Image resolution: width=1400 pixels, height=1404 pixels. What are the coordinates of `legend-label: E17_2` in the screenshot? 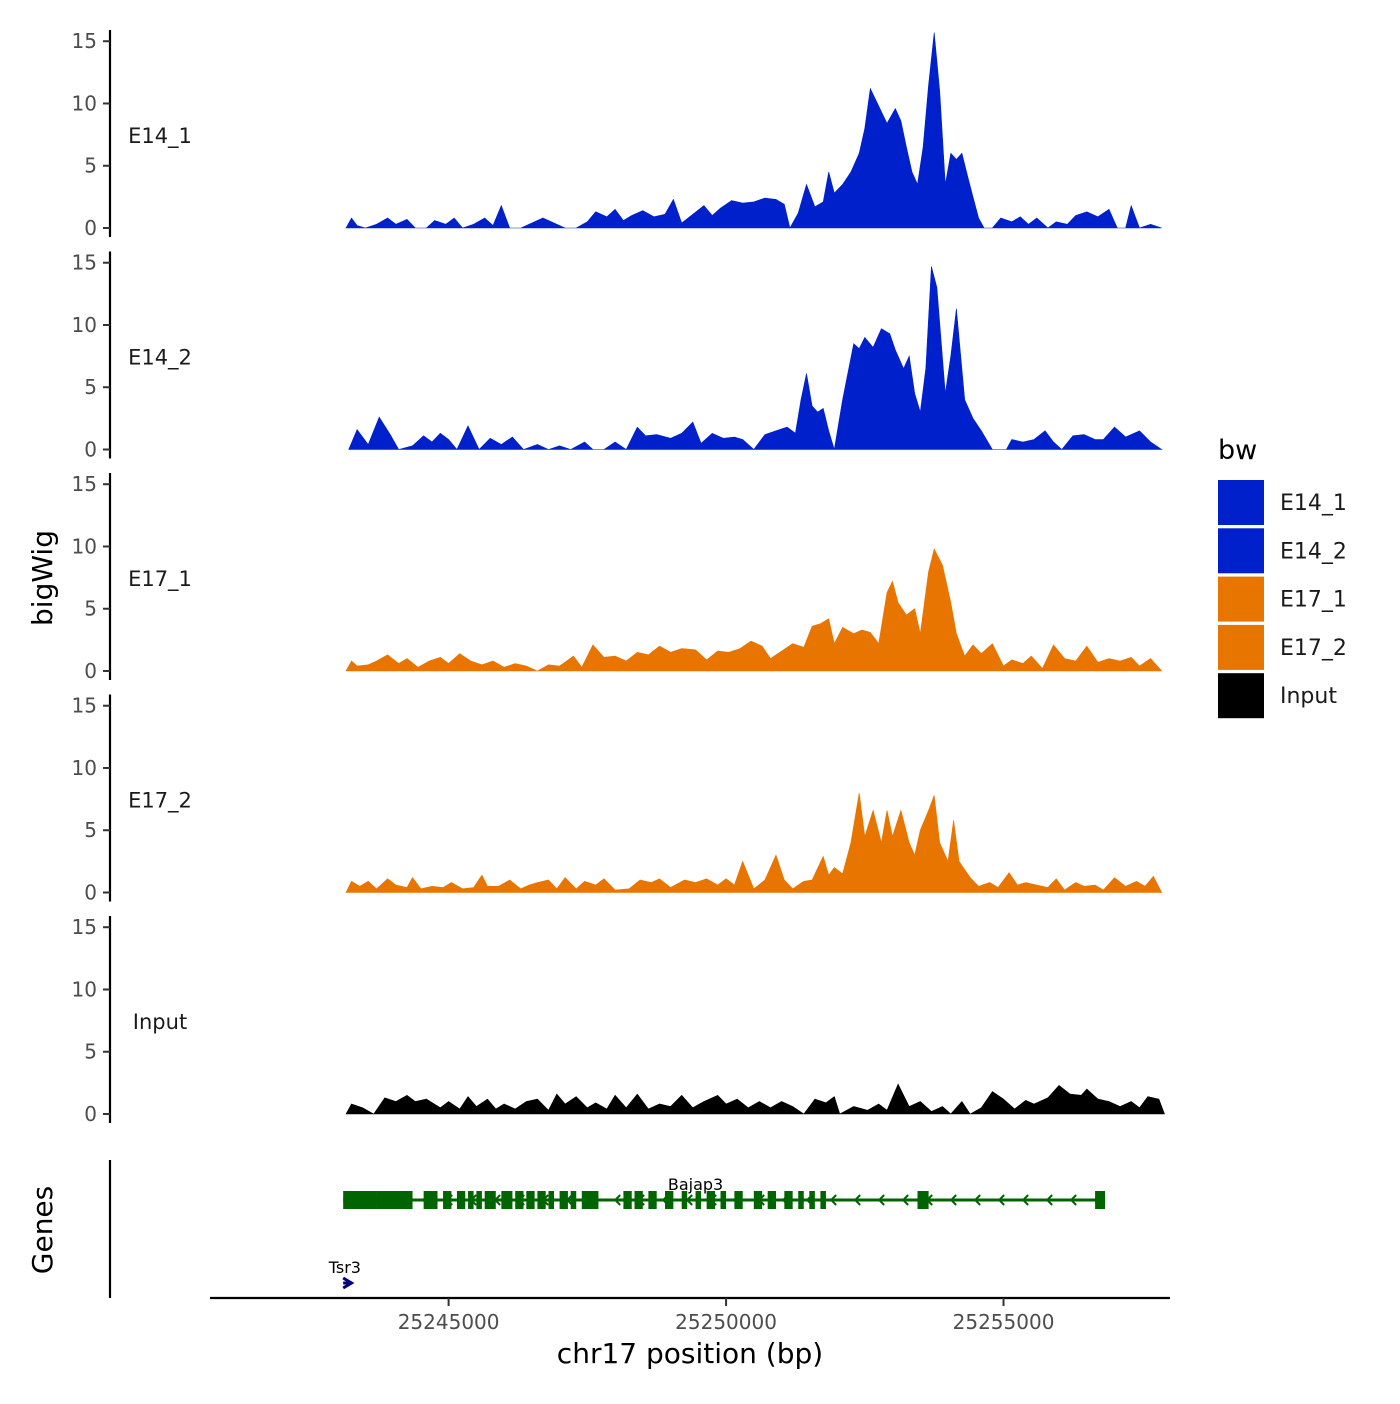 It's located at (1313, 648).